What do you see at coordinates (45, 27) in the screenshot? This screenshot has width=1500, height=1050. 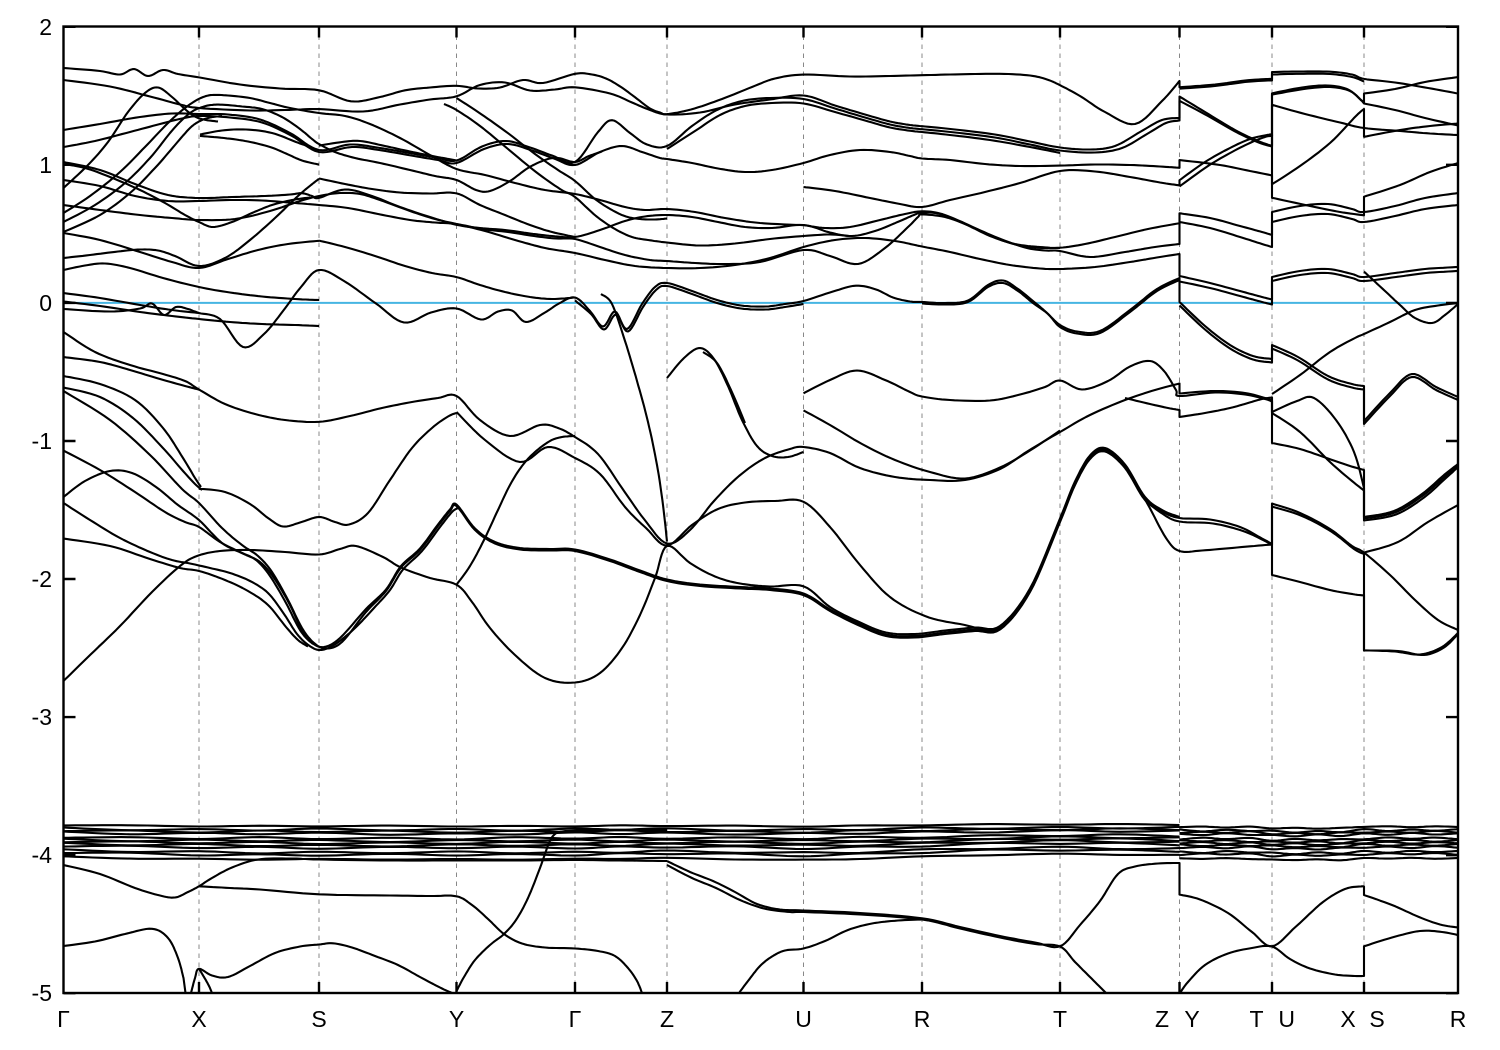 I see `svg-text: 2` at bounding box center [45, 27].